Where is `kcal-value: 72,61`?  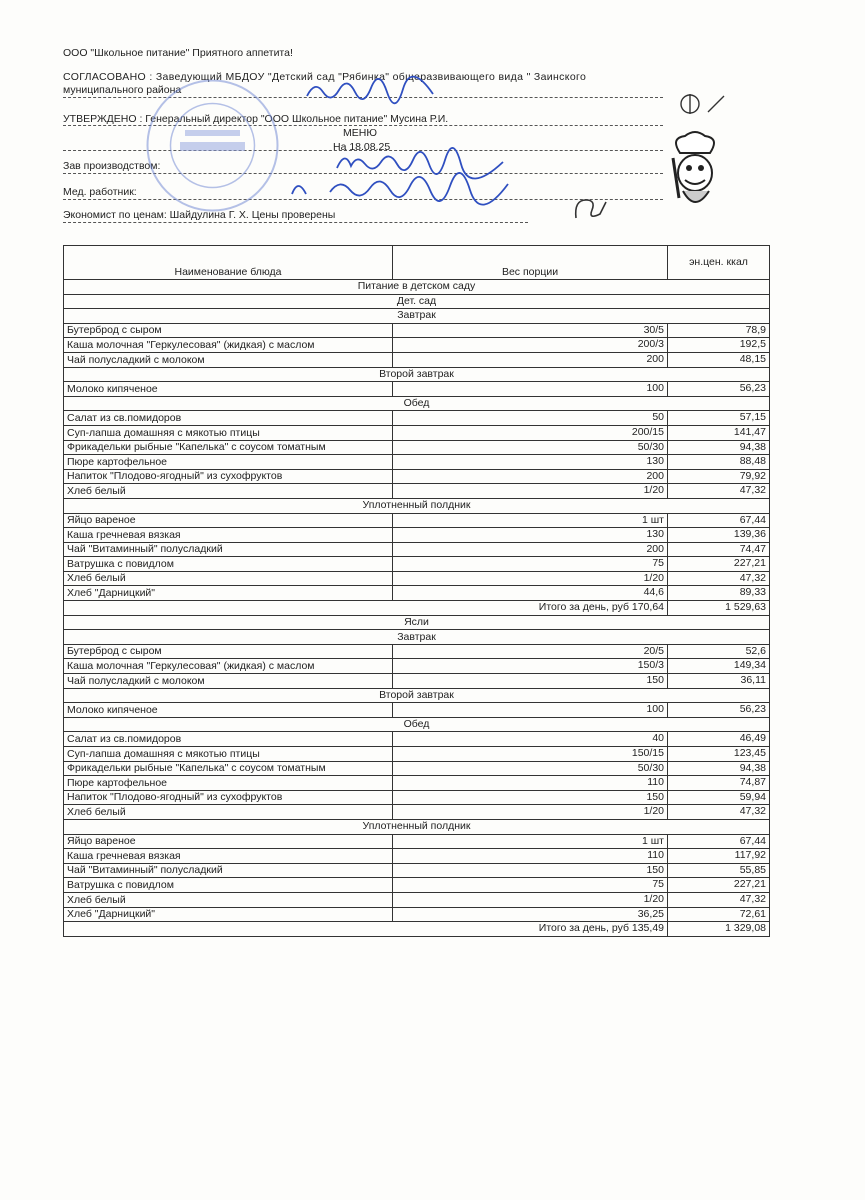
kcal-value: 72,61 is located at coordinates (718, 914).